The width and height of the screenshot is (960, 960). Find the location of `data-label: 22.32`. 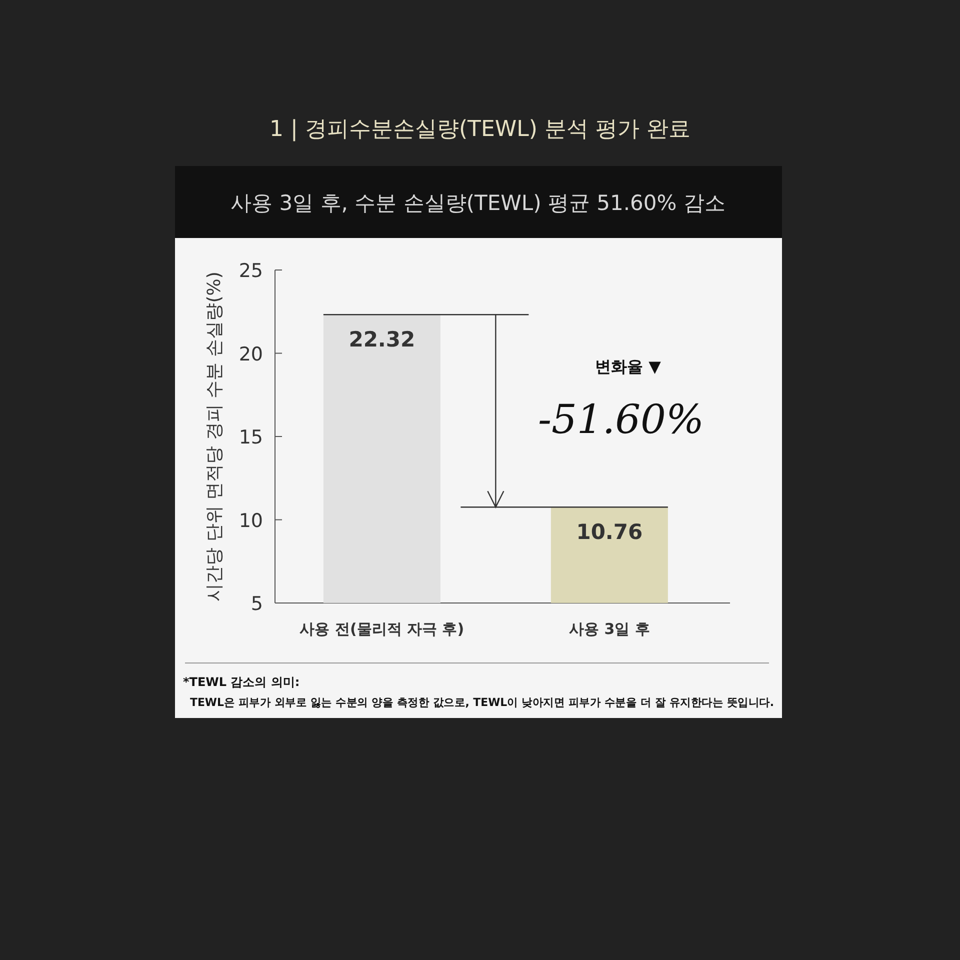

data-label: 22.32 is located at coordinates (382, 340).